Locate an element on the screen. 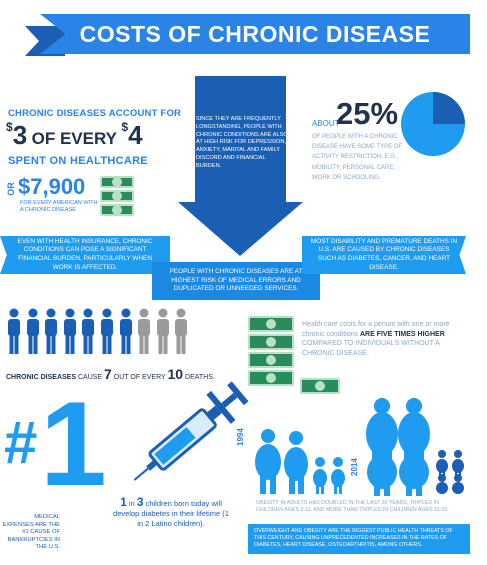 The image size is (487, 565). syringe-icon is located at coordinates (191, 431).